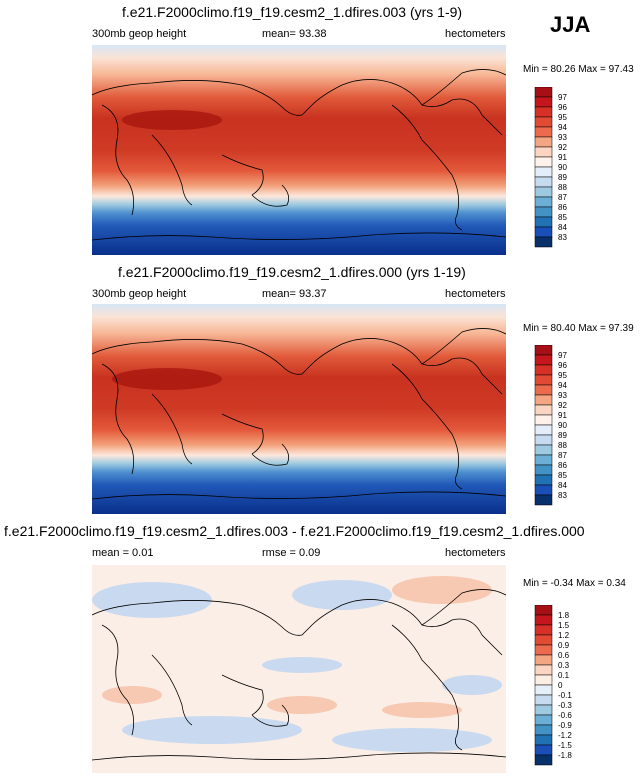  What do you see at coordinates (570, 24) in the screenshot?
I see `season-label: JJA` at bounding box center [570, 24].